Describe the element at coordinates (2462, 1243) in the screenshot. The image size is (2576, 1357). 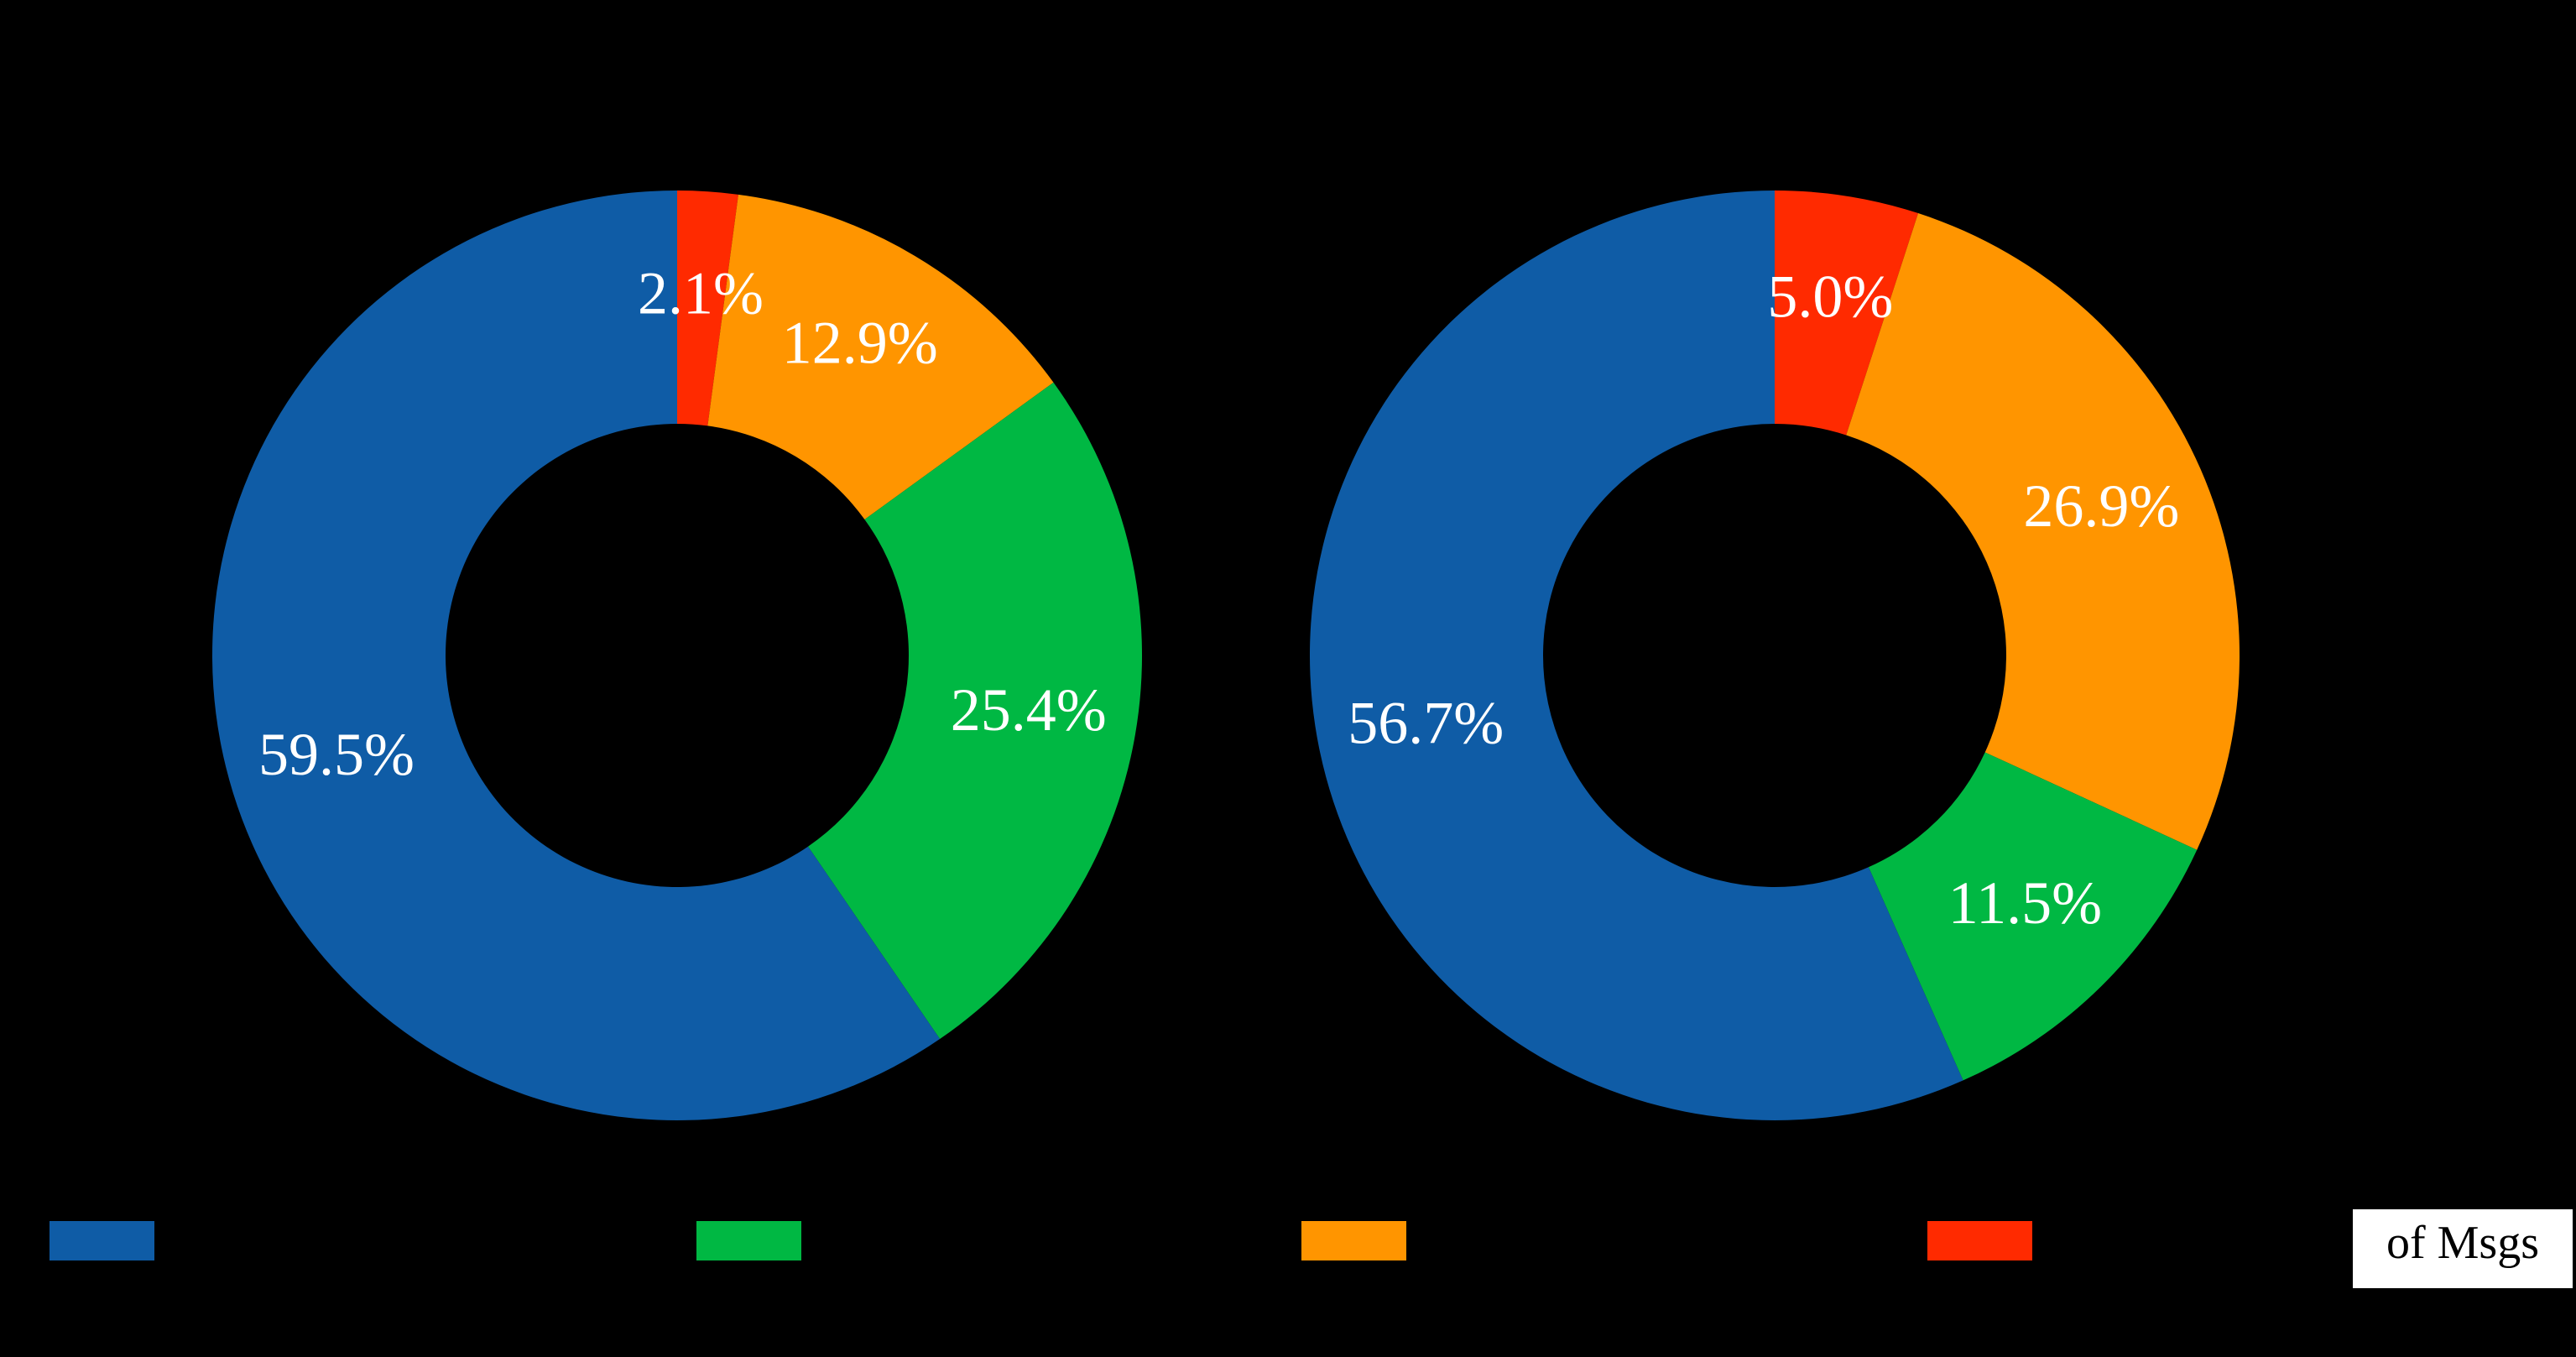
I see `legend-title: of Msgs` at that location.